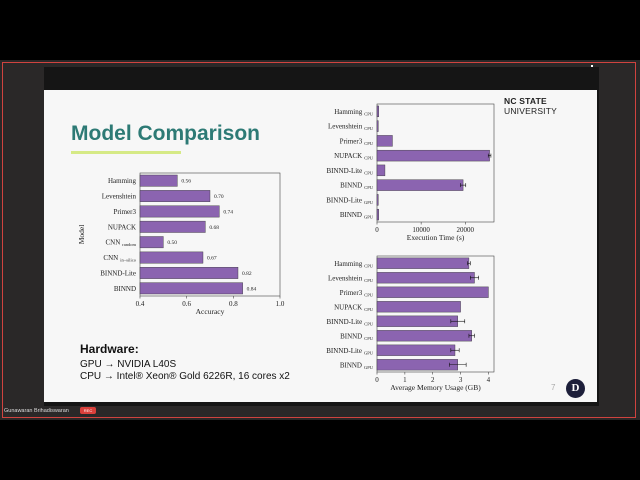  What do you see at coordinates (122, 227) in the screenshot?
I see `category-label-3: NUPACK` at bounding box center [122, 227].